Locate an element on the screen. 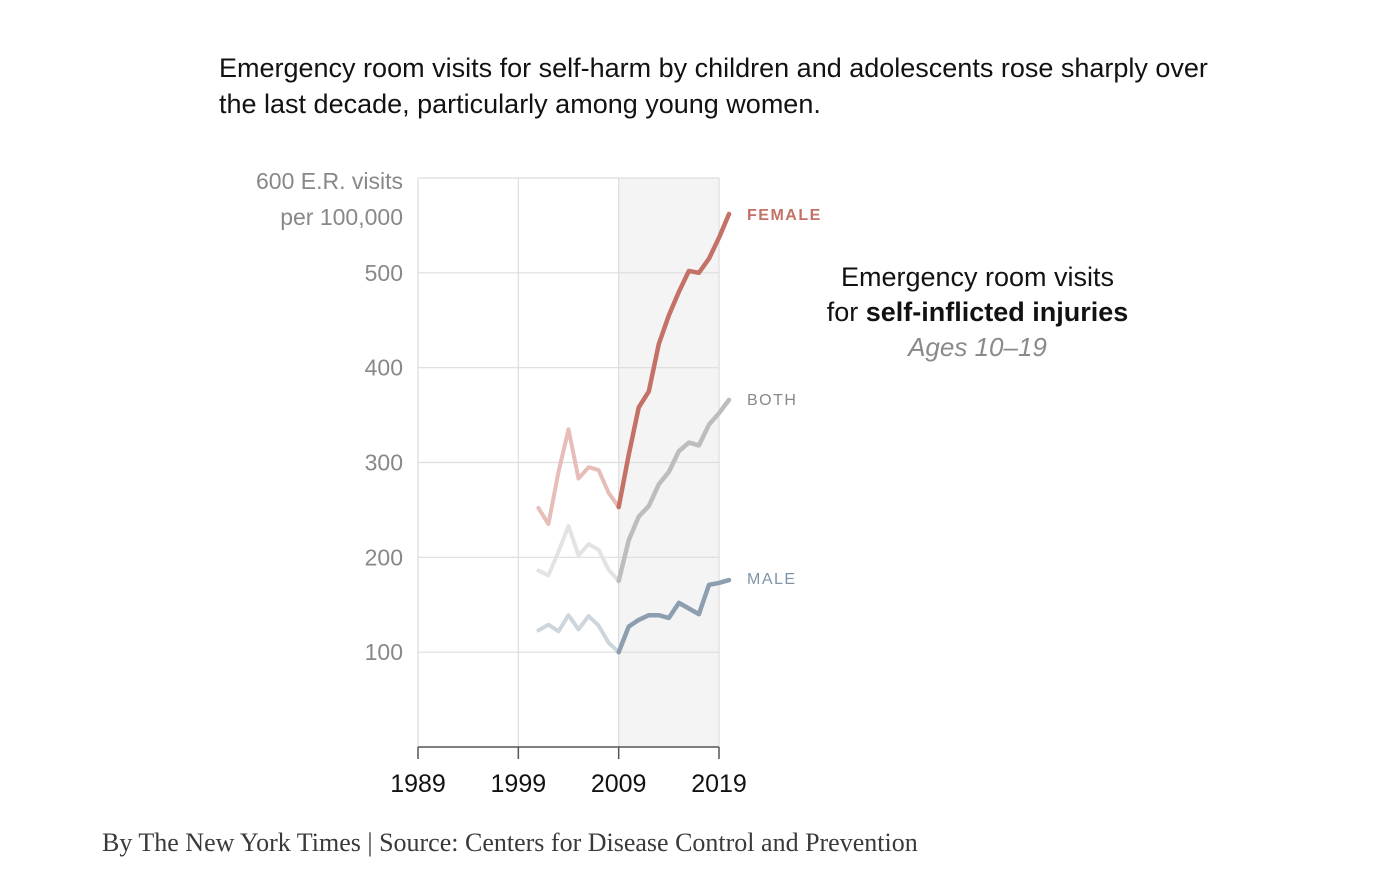  annotation-line2-bold: self-inflicted injuries is located at coordinates (997, 312).